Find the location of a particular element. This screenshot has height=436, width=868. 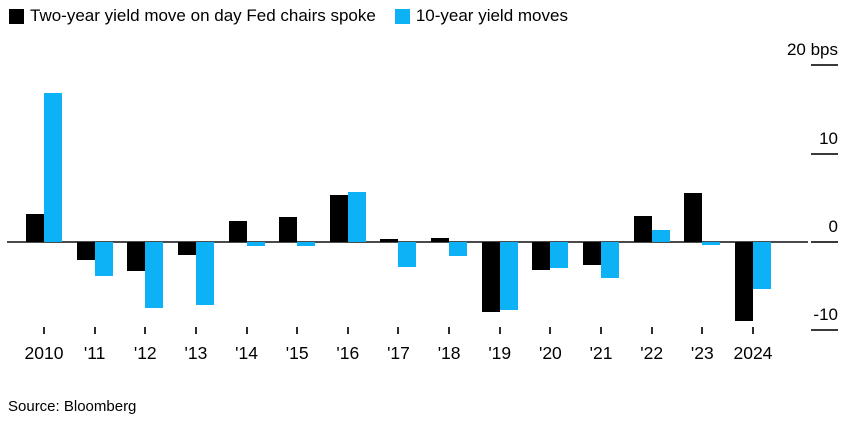

legend-item-ten-year: 10-year yield moves is located at coordinates (481, 15).